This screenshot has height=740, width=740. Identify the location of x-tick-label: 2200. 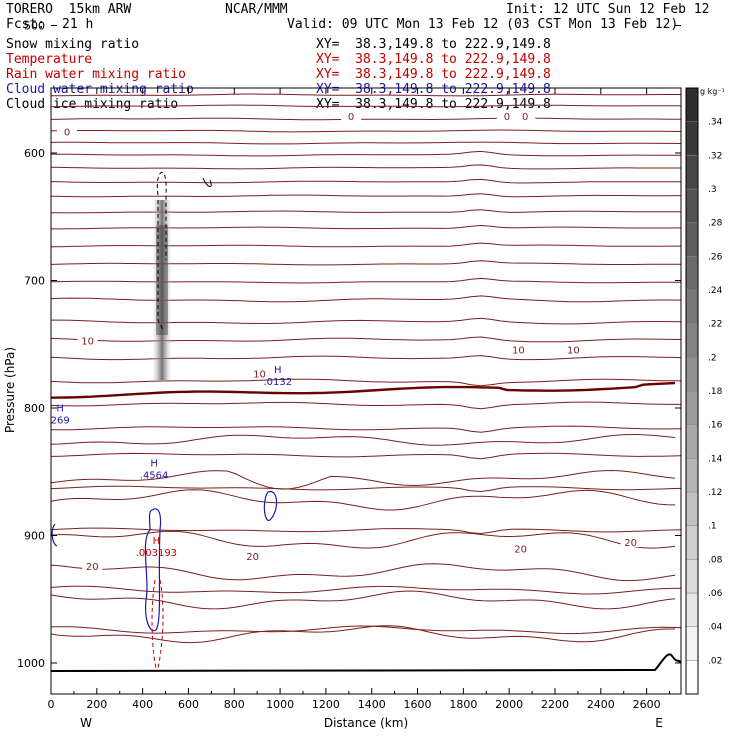
(555, 704).